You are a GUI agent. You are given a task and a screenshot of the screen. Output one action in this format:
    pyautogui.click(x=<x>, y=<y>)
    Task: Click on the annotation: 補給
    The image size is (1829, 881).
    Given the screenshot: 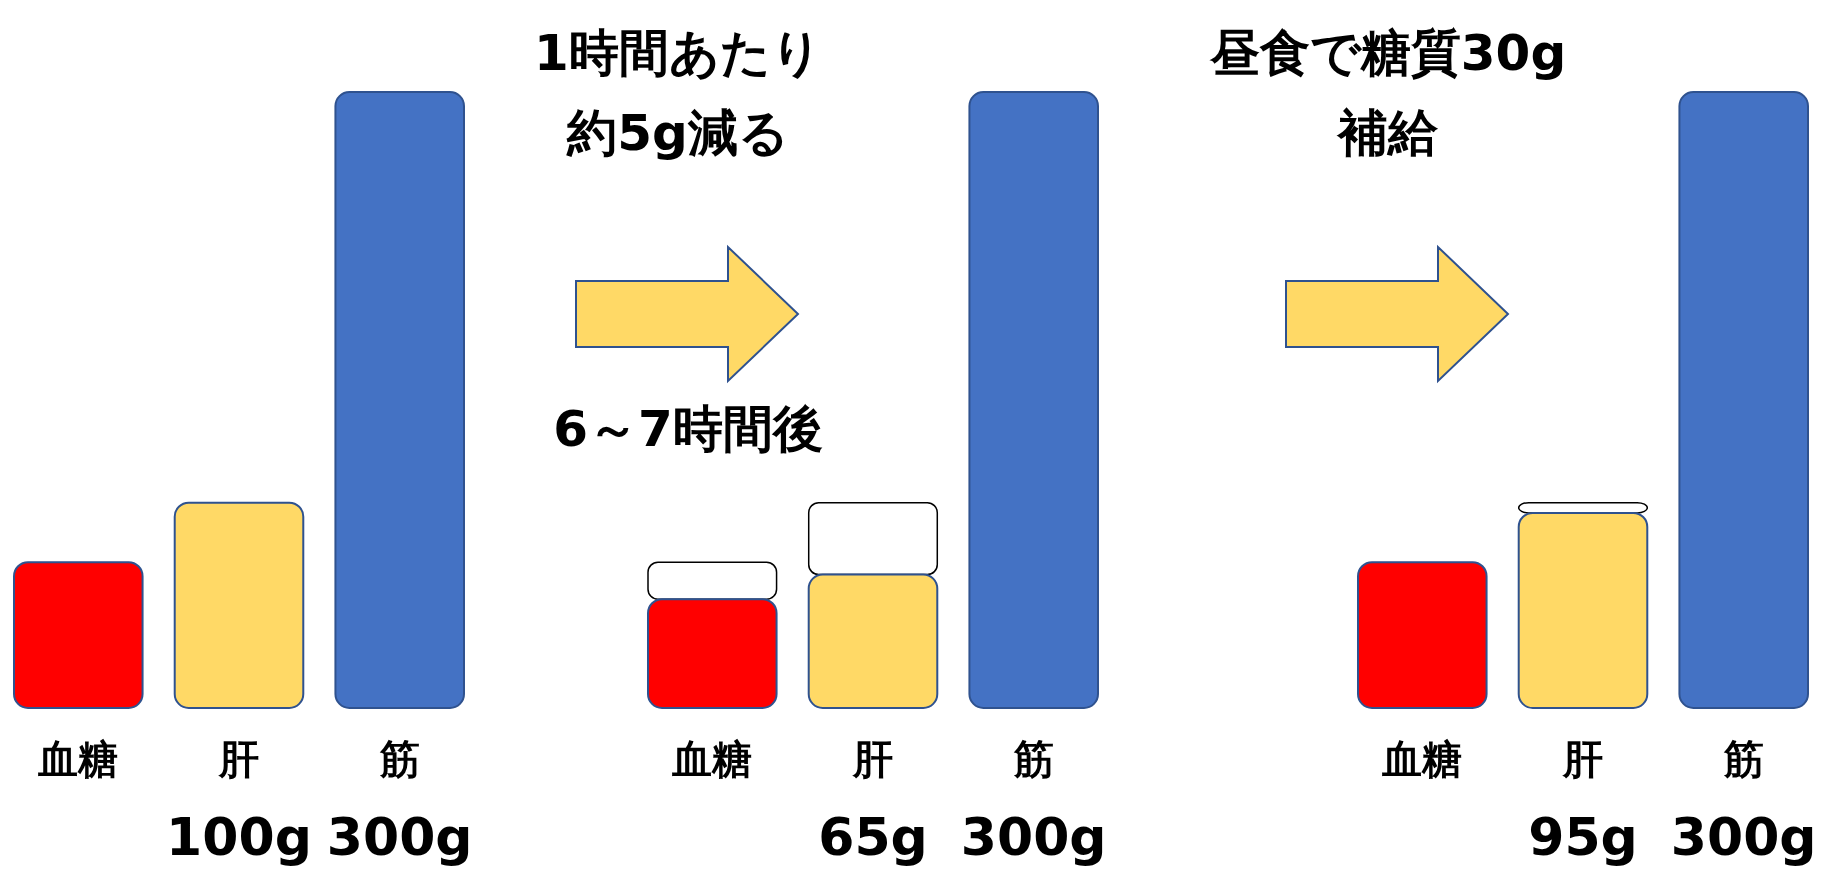 What is the action you would take?
    pyautogui.click(x=1387, y=133)
    